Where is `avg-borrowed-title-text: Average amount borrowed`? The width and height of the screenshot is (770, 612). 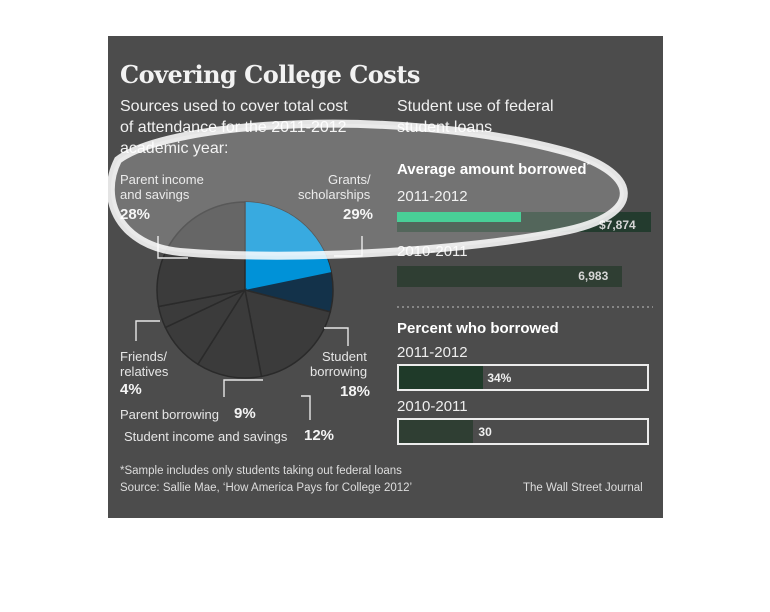 avg-borrowed-title-text: Average amount borrowed is located at coordinates (491, 169).